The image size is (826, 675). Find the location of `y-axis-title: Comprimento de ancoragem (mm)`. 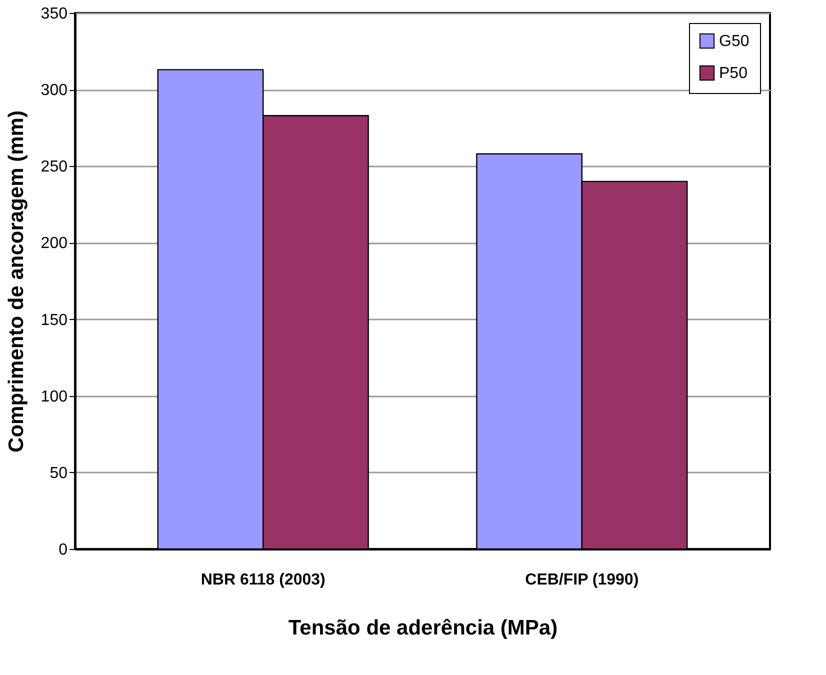

y-axis-title: Comprimento de ancoragem (mm) is located at coordinates (16, 281).